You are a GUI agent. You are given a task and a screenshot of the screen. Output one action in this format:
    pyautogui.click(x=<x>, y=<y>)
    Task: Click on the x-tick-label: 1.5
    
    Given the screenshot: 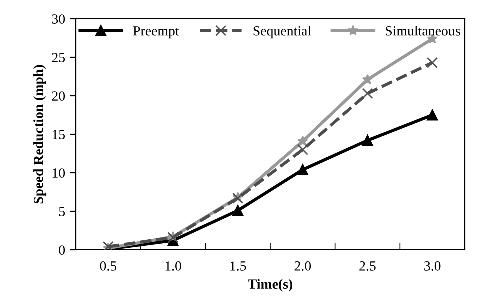 What is the action you would take?
    pyautogui.click(x=238, y=266)
    